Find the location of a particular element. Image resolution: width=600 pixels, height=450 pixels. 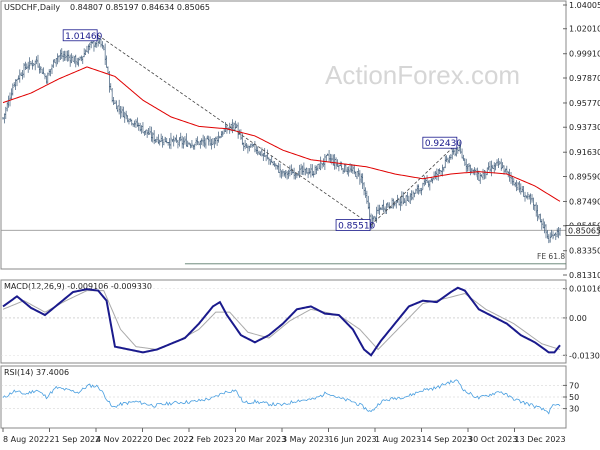

macd-line is located at coordinates (281, 321).